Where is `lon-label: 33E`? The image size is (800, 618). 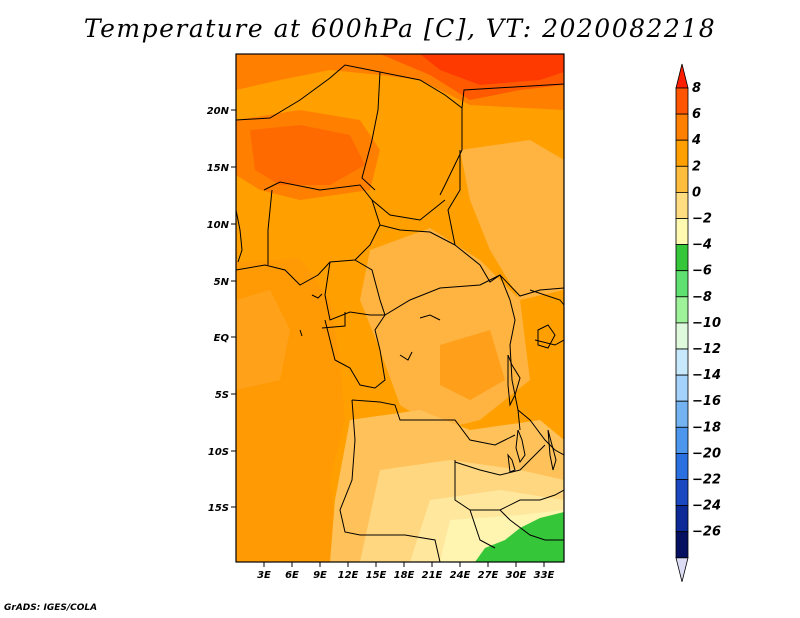 lon-label: 33E is located at coordinates (544, 575).